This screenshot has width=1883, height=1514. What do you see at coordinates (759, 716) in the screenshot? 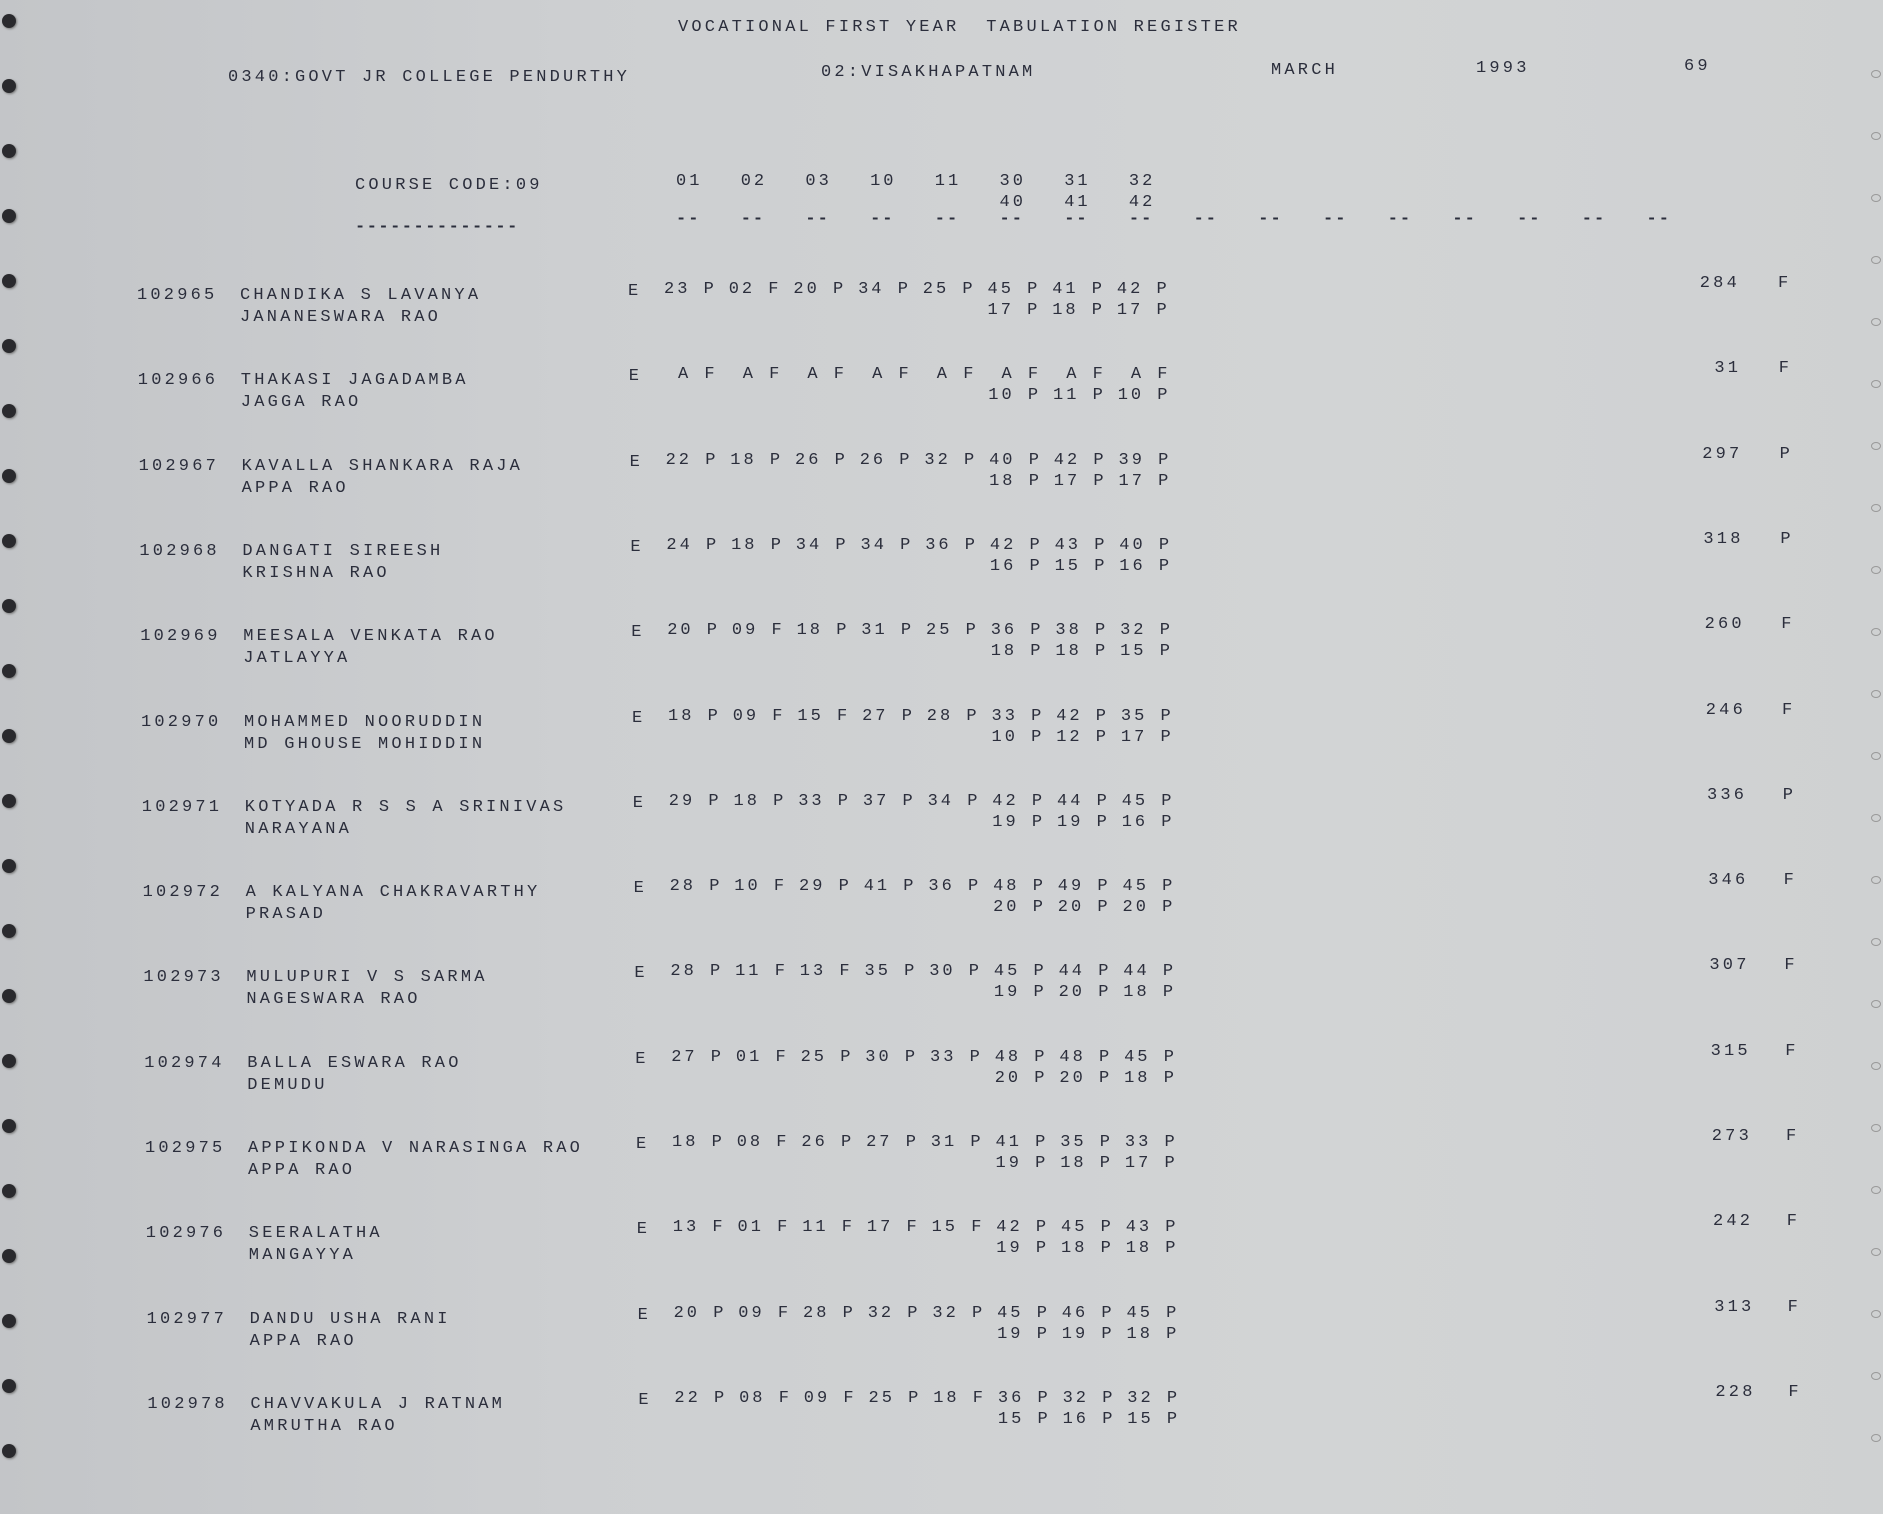
I see `subject-mark: 09 F` at bounding box center [759, 716].